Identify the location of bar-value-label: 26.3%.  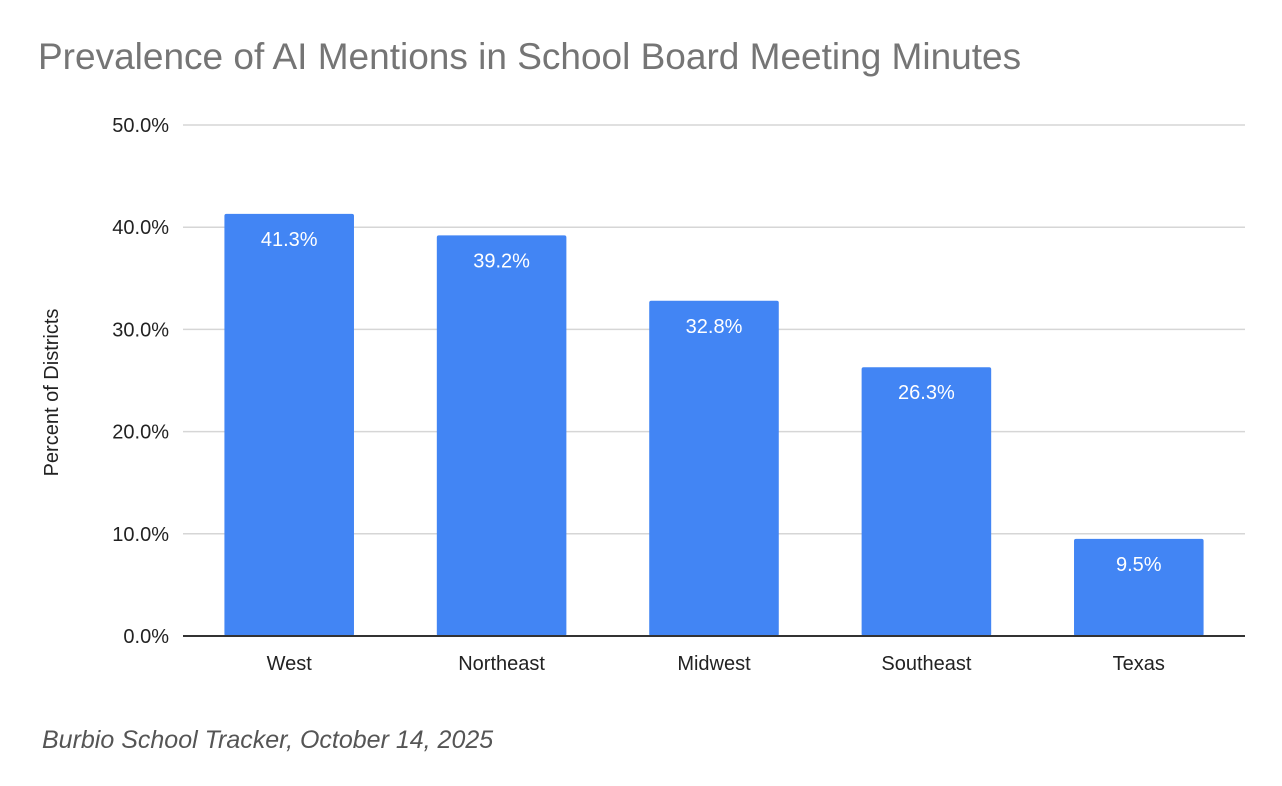
(926, 393).